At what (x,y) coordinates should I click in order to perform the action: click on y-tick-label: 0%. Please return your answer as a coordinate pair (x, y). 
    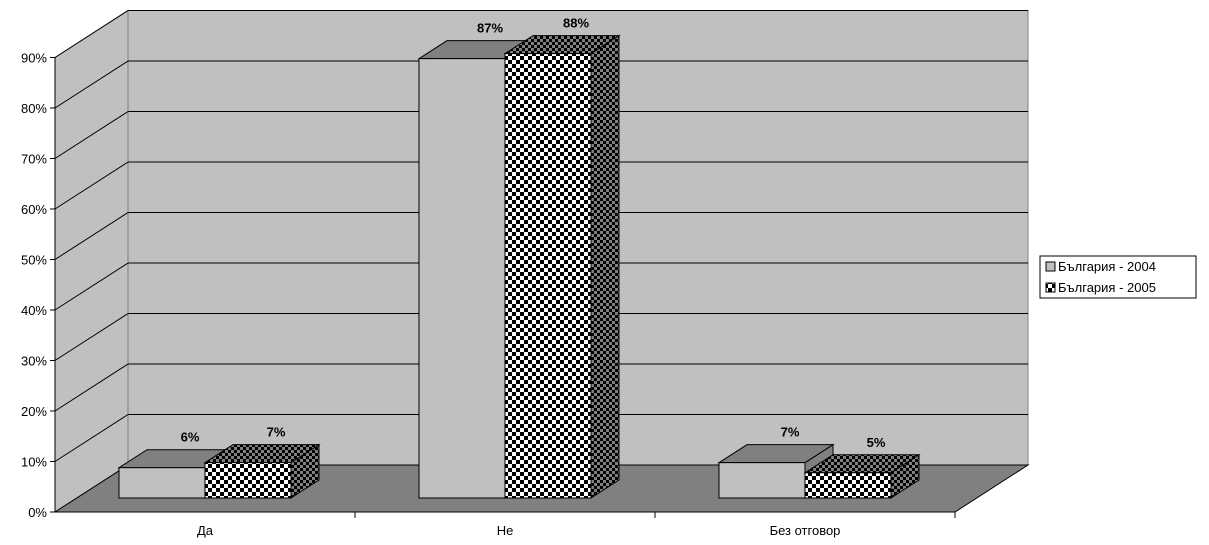
    Looking at the image, I should click on (37, 512).